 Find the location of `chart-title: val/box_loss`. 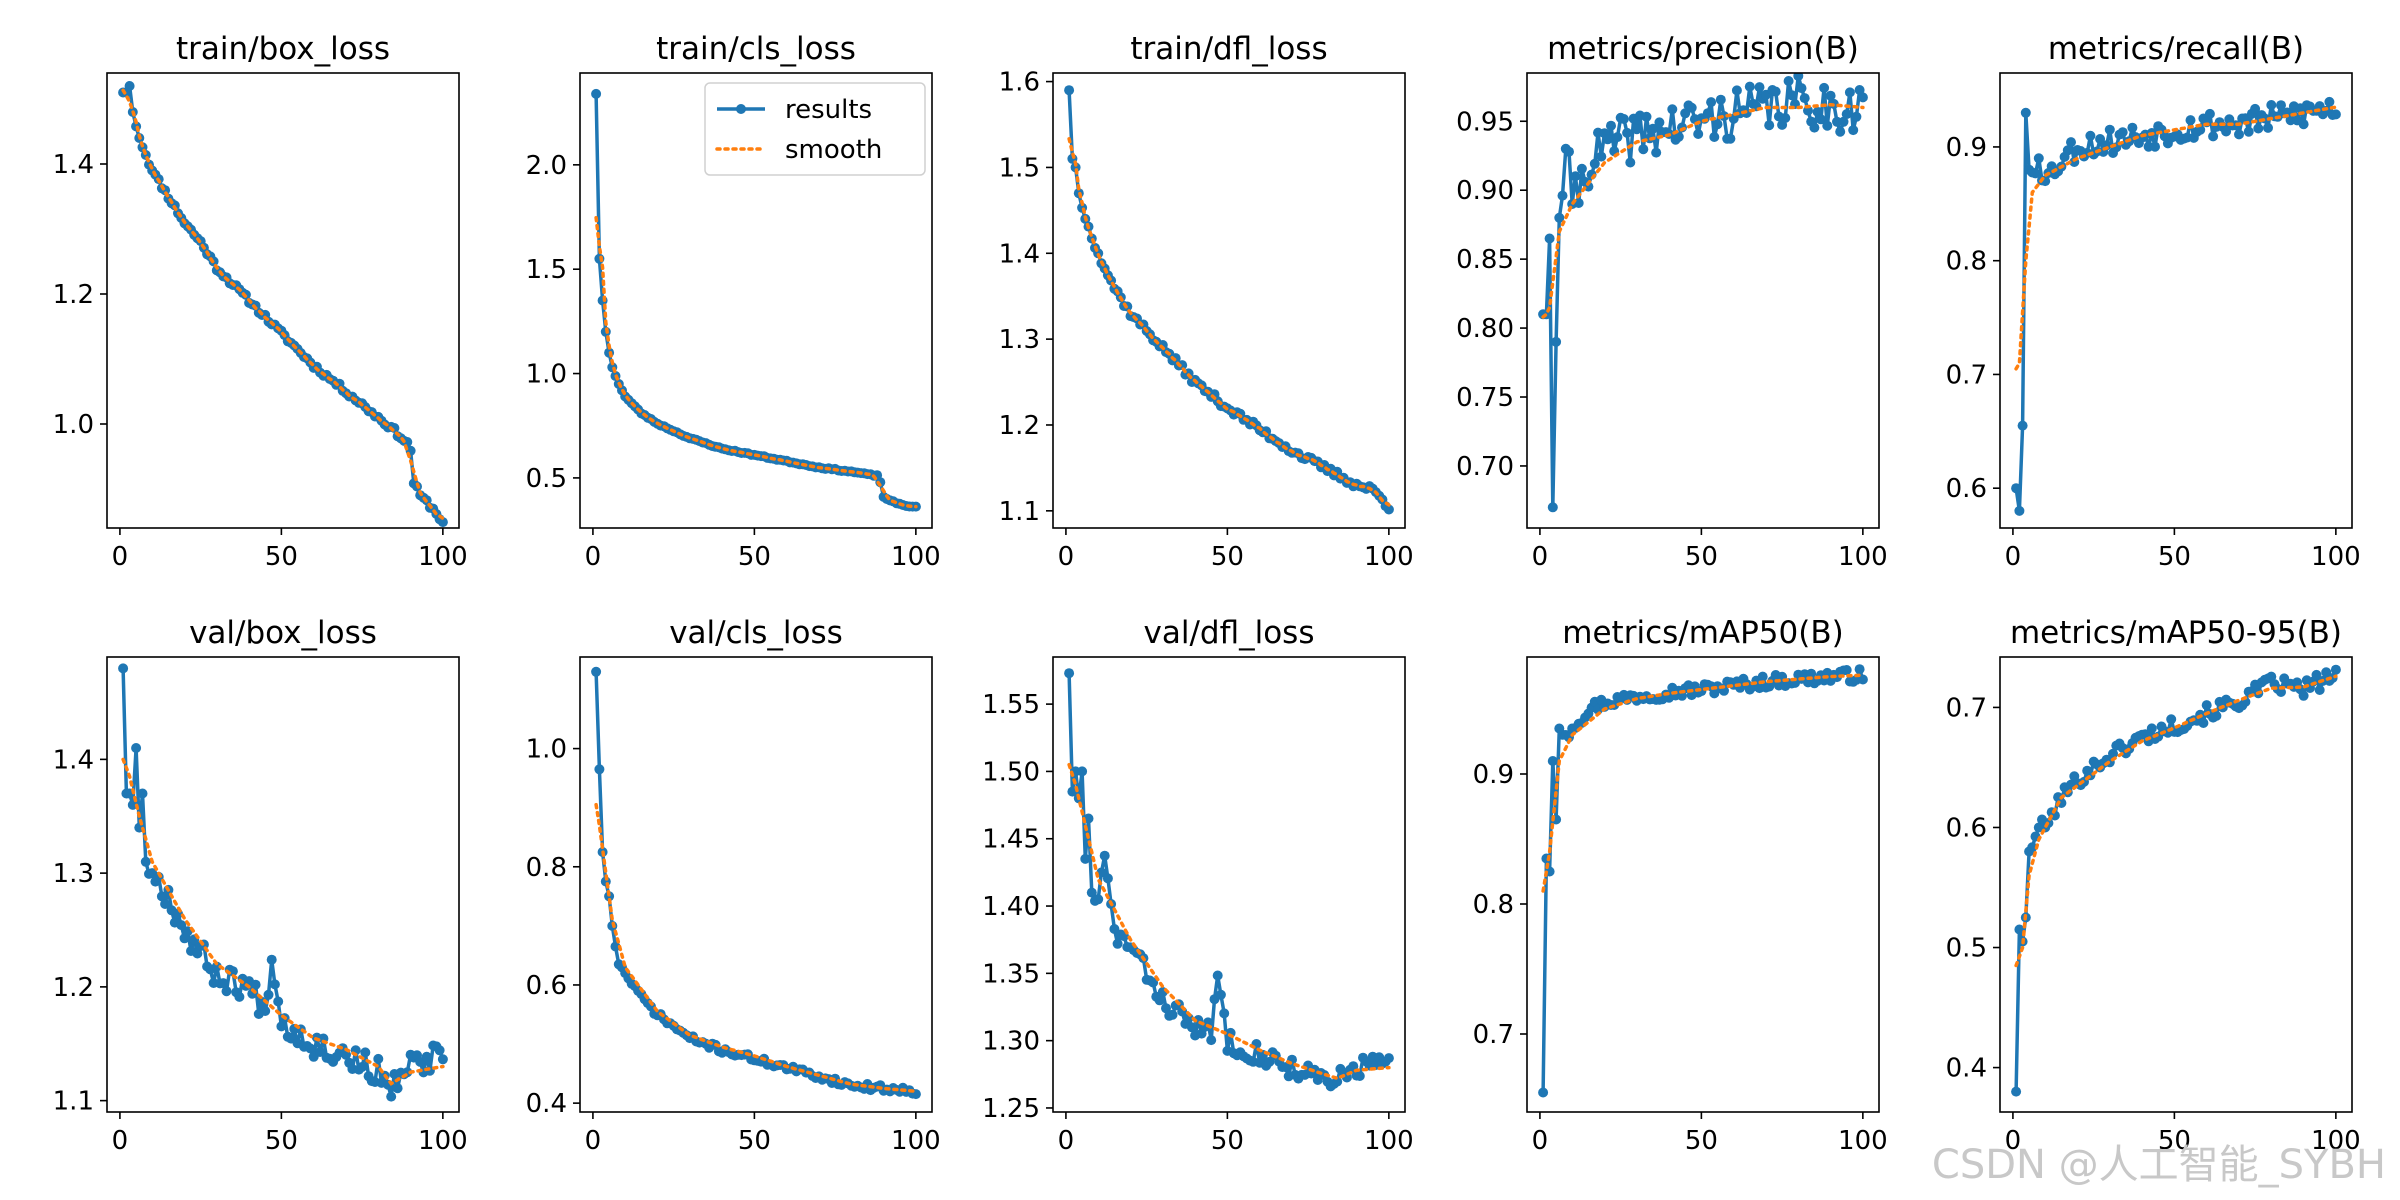

chart-title: val/box_loss is located at coordinates (283, 633).